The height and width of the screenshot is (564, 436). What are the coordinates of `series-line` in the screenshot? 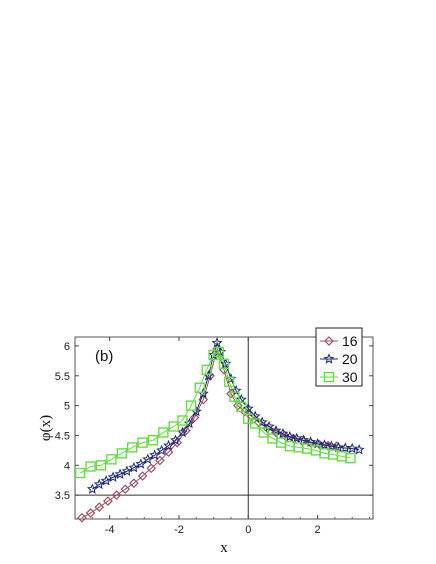 It's located at (215, 412).